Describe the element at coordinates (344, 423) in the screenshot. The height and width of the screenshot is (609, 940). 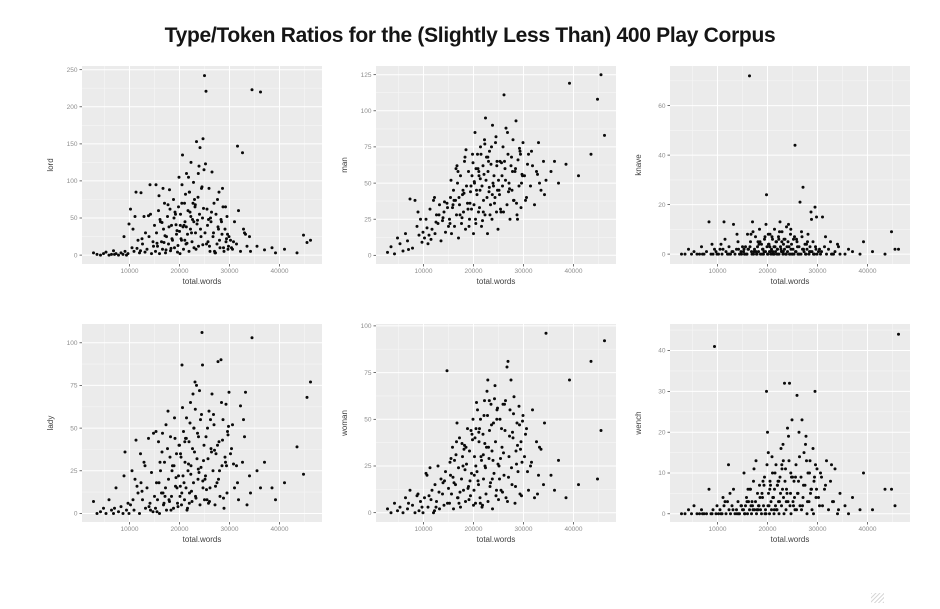
I see `y-axis-label: woman` at that location.